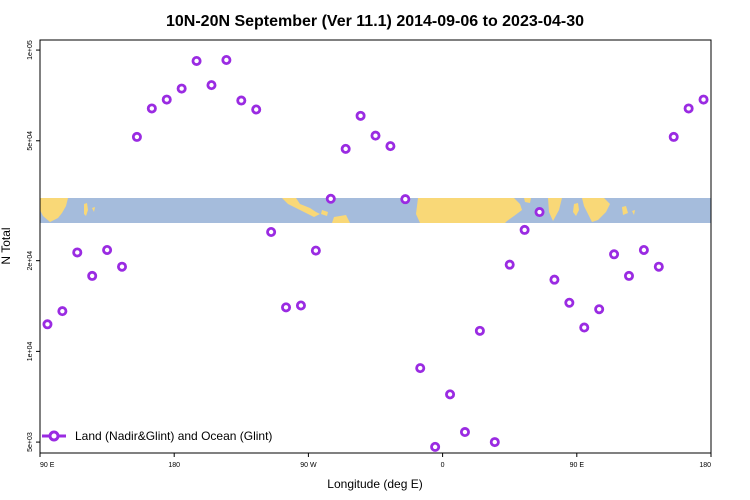  Describe the element at coordinates (374, 484) in the screenshot. I see `x-axis-label: Longitude (deg E)` at that location.